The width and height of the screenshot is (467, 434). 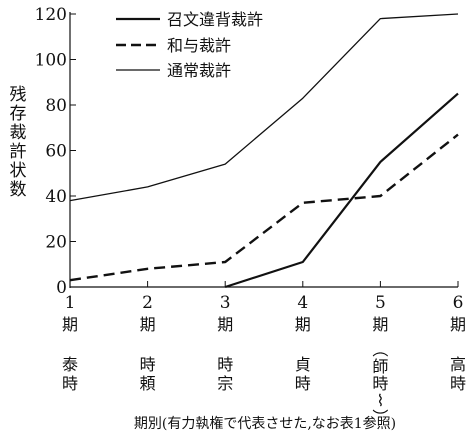 What do you see at coordinates (148, 374) in the screenshot?
I see `x-regent-label: 時頼` at bounding box center [148, 374].